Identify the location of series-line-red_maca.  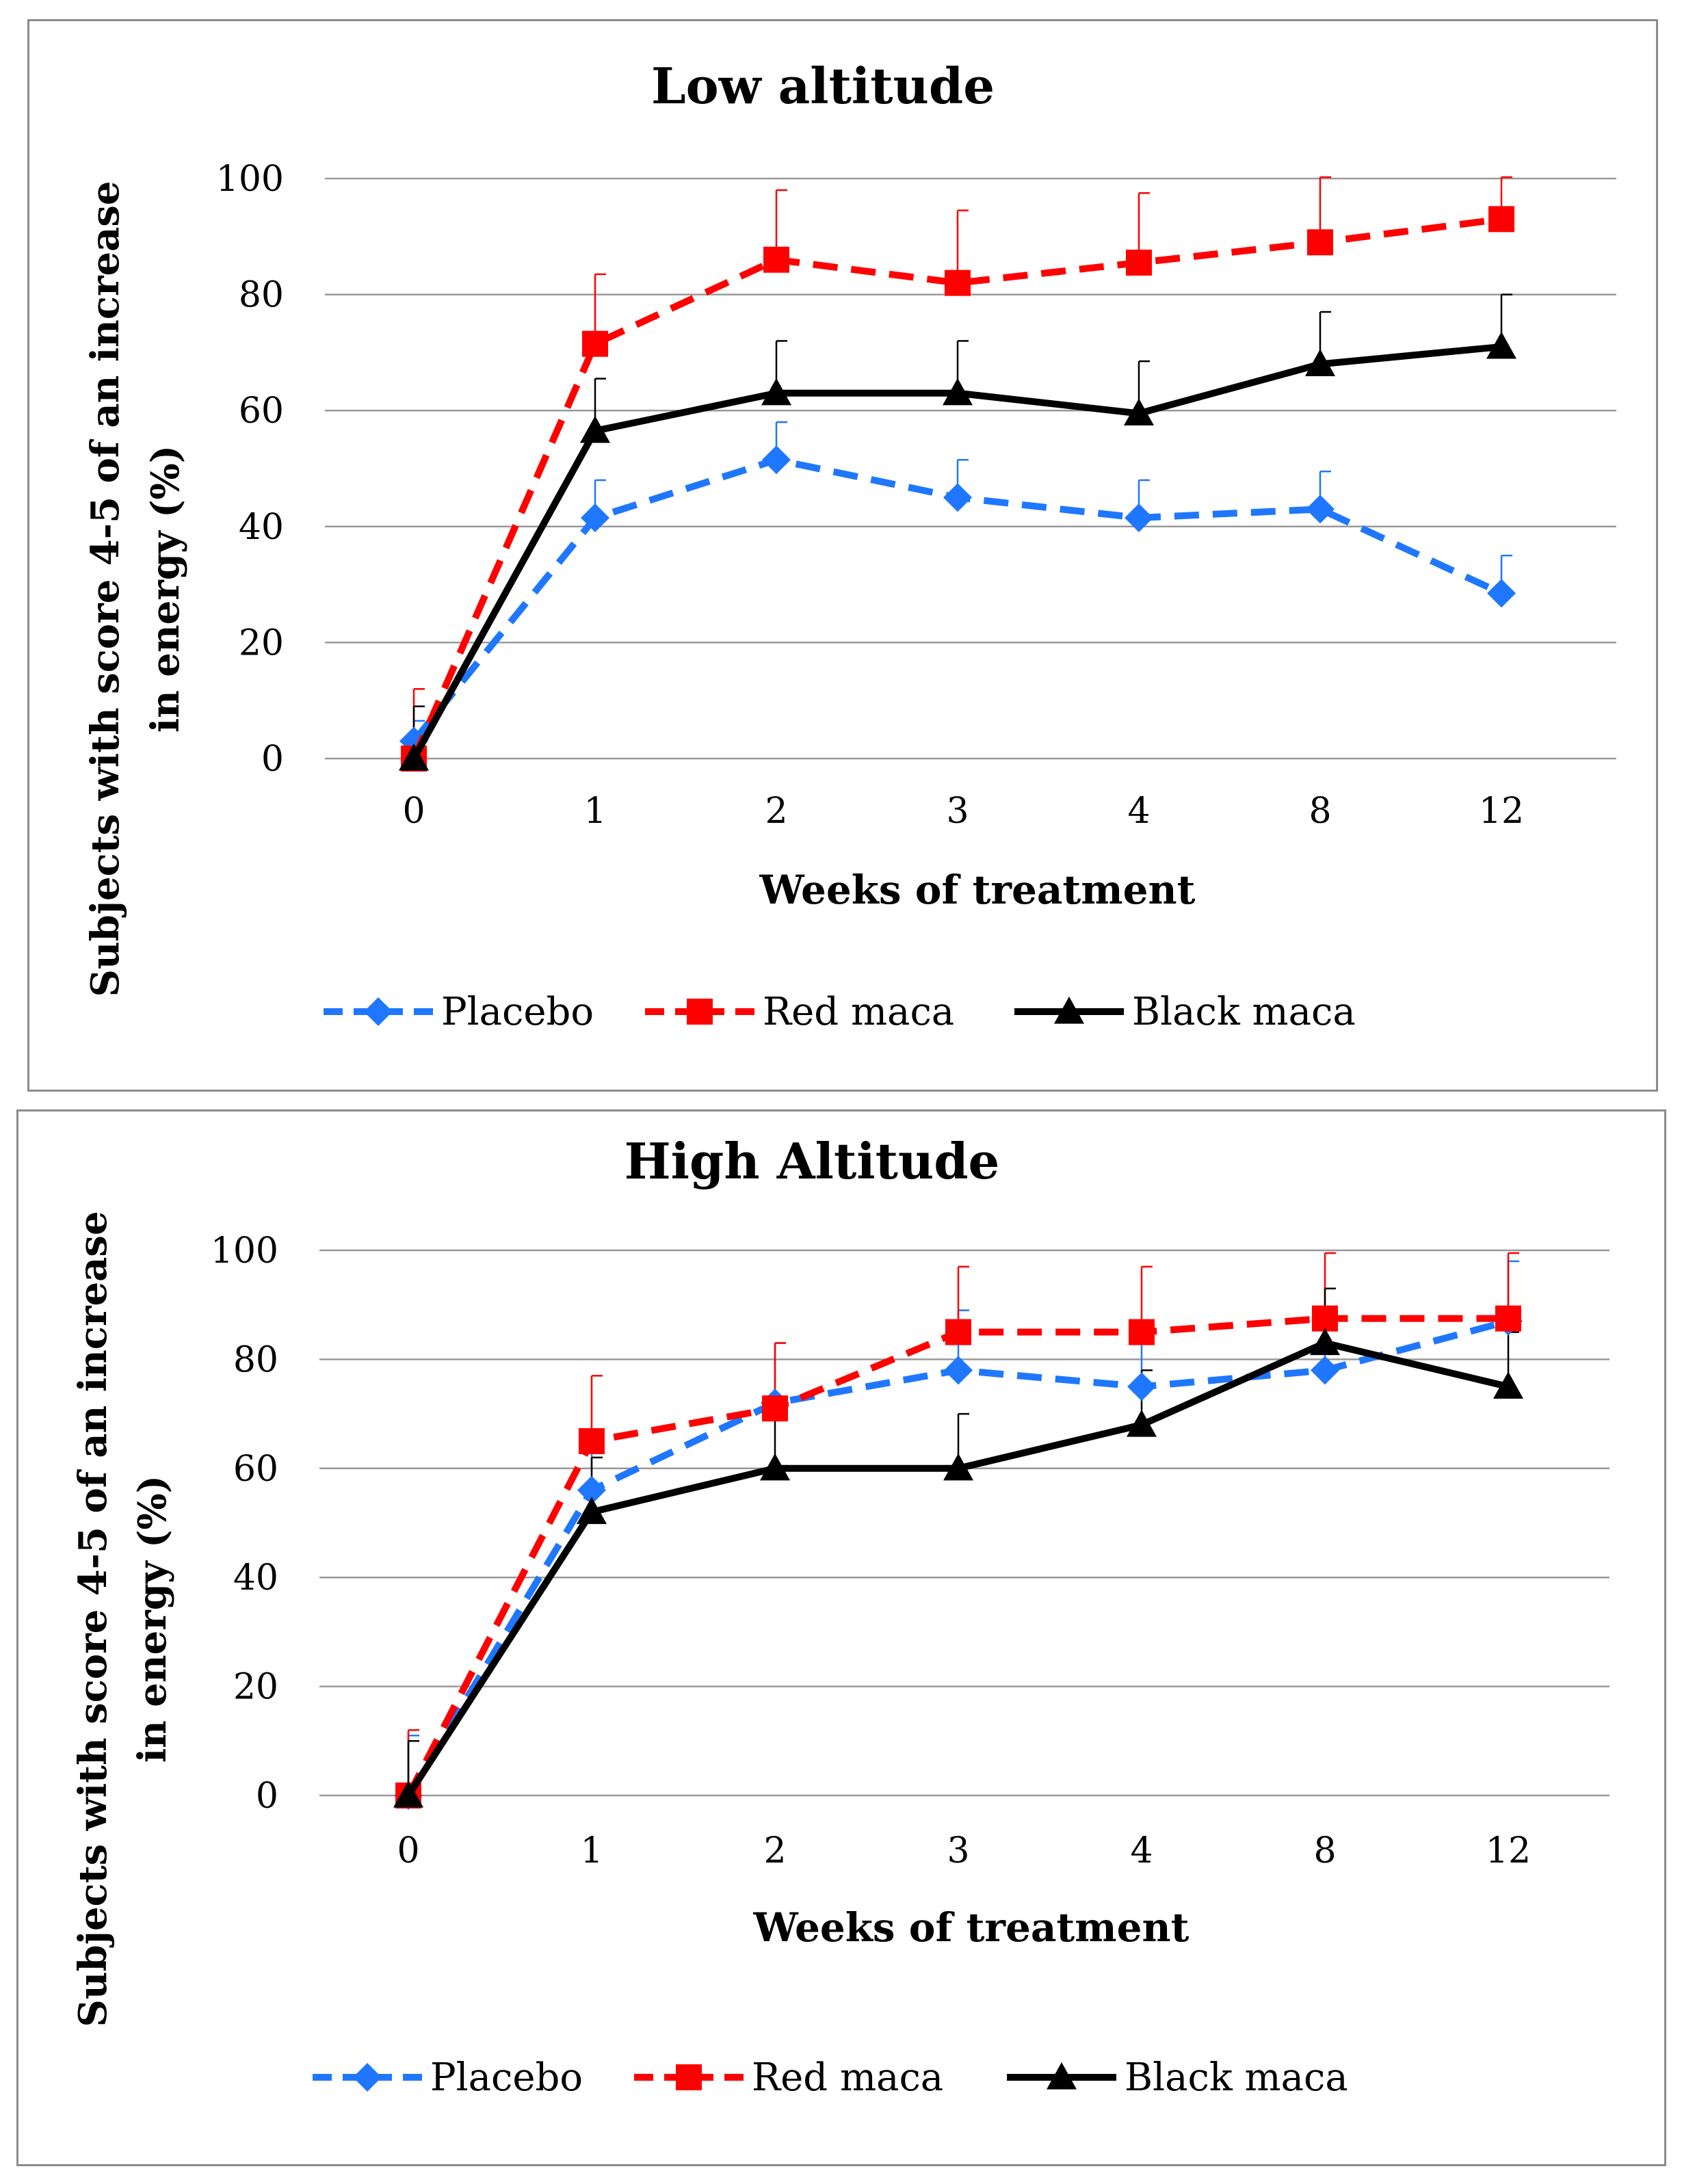
(956, 1556).